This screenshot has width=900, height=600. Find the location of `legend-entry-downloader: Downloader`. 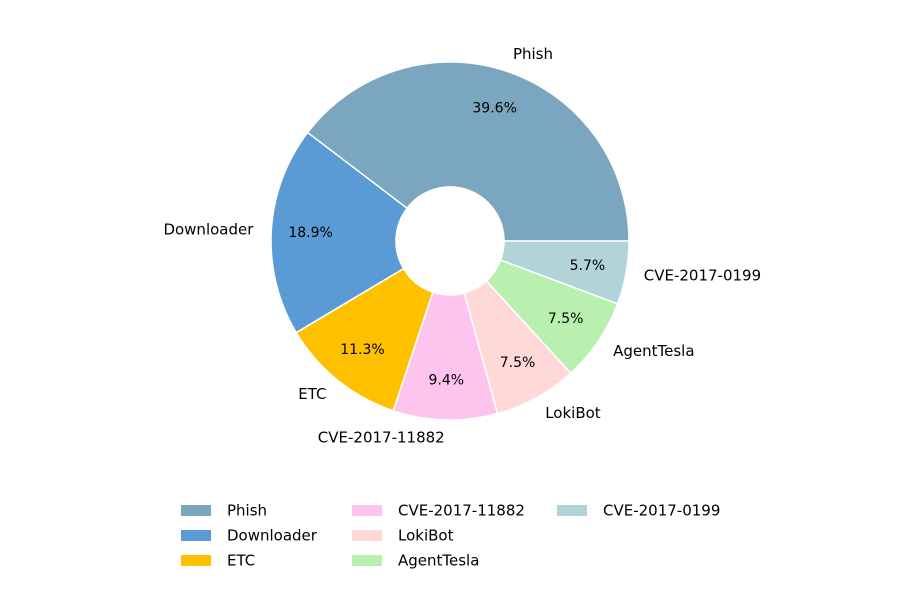

legend-entry-downloader: Downloader is located at coordinates (249, 536).